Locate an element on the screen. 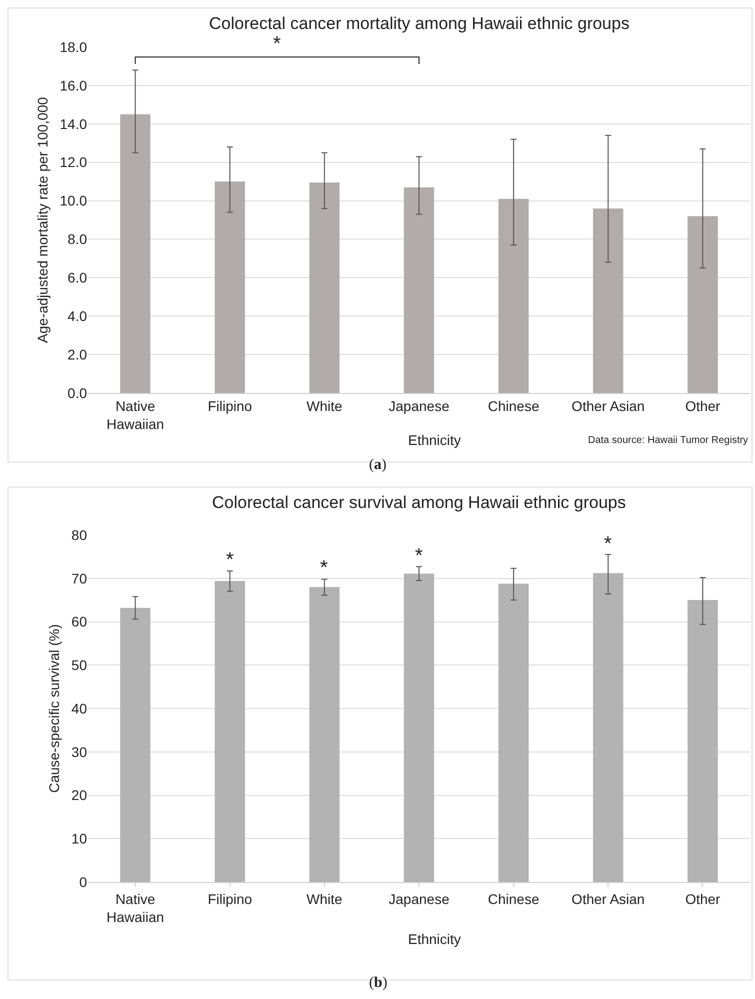  text: (b) is located at coordinates (378, 983).